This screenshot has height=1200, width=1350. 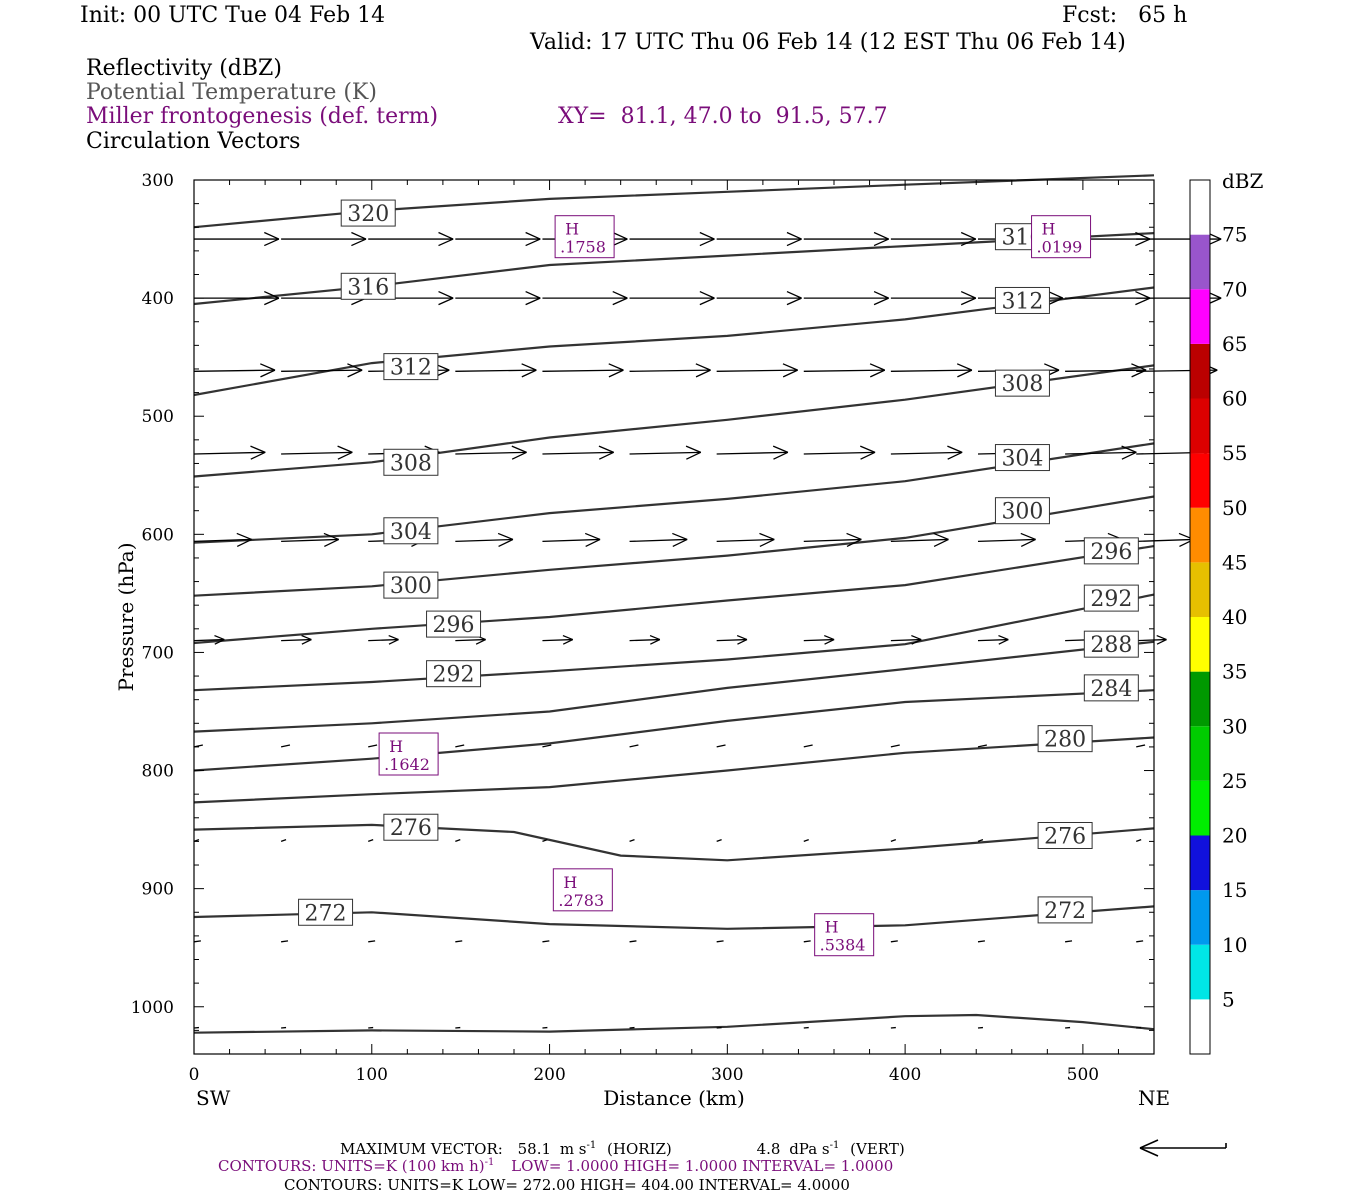 I want to click on frontogenesis-max-value-0: .1758, so click(x=583, y=247).